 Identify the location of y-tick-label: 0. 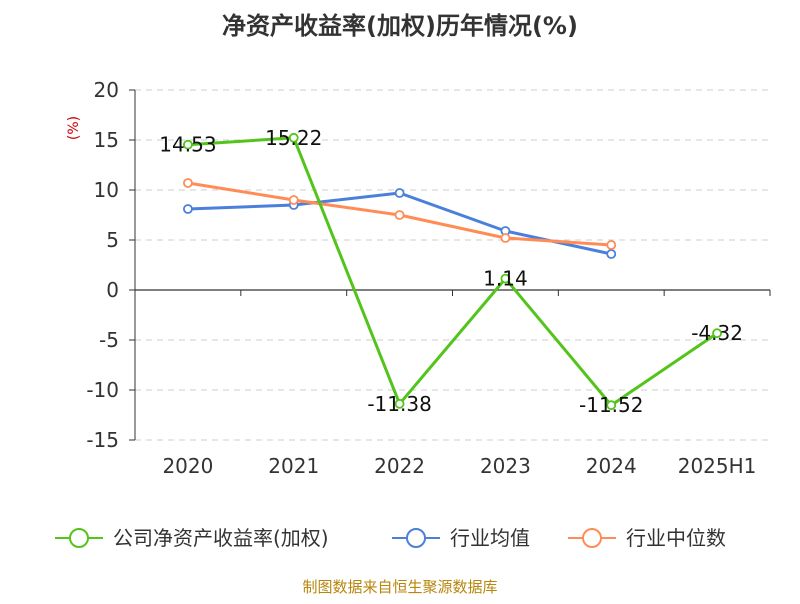
(112, 290).